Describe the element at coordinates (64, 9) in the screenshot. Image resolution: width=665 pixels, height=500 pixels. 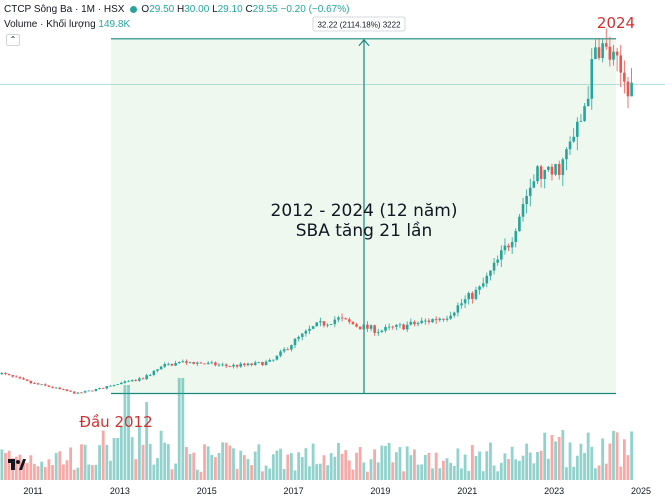
I see `symbol-title: CTCP Sông Ba · 1M · HSX` at that location.